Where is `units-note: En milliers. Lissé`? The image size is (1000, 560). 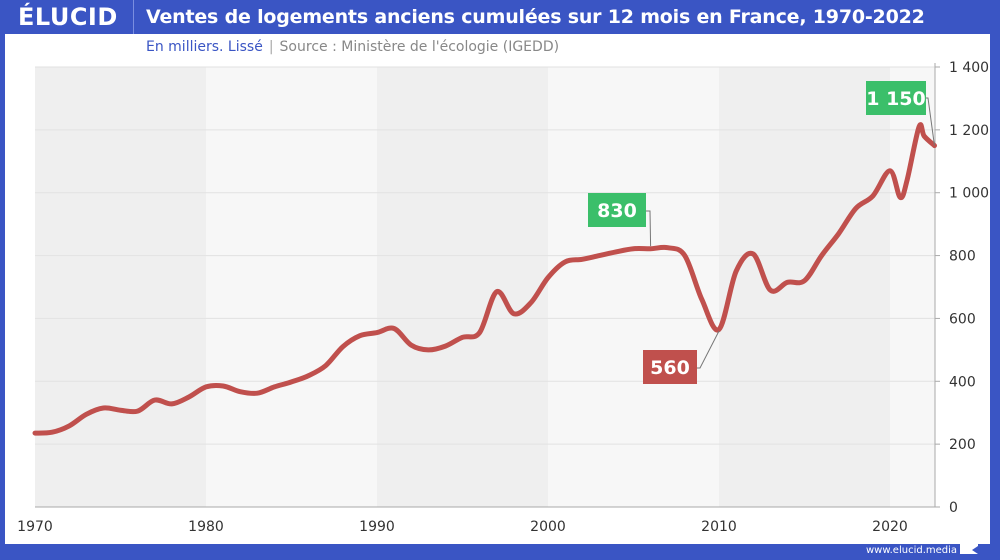
units-note: En milliers. Lissé is located at coordinates (204, 47).